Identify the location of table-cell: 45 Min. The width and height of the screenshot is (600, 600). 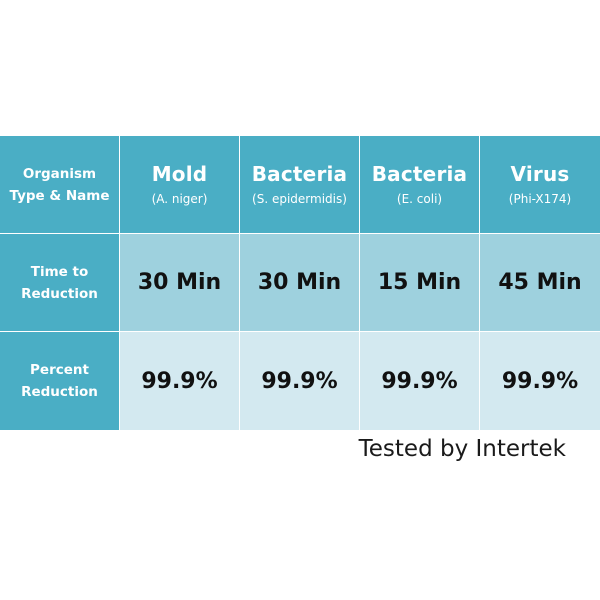
(540, 283).